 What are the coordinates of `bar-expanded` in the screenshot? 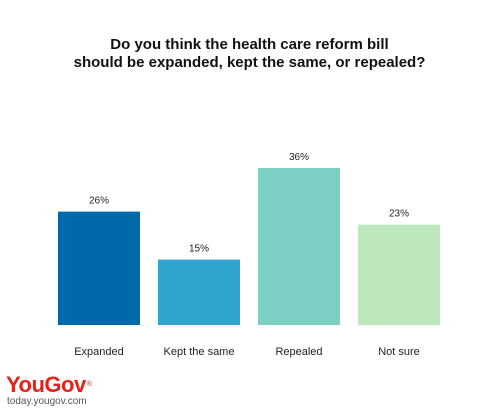 It's located at (99, 268).